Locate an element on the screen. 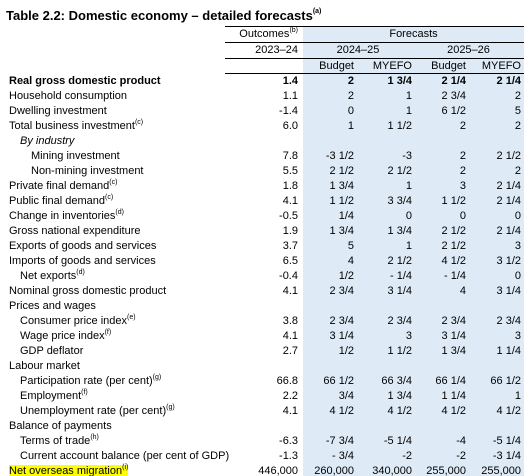  note: (d) is located at coordinates (119, 212).